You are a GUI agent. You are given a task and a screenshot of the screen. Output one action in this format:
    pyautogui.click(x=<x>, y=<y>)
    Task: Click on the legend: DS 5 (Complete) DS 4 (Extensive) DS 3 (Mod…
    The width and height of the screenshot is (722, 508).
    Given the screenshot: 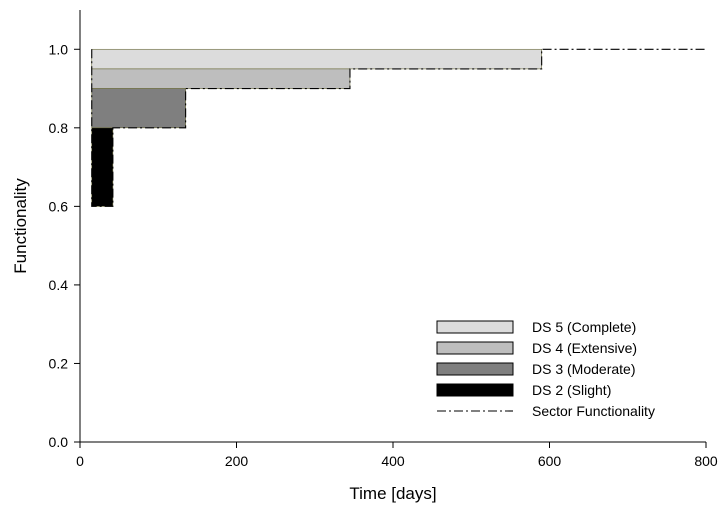 What is the action you would take?
    pyautogui.click(x=545, y=369)
    